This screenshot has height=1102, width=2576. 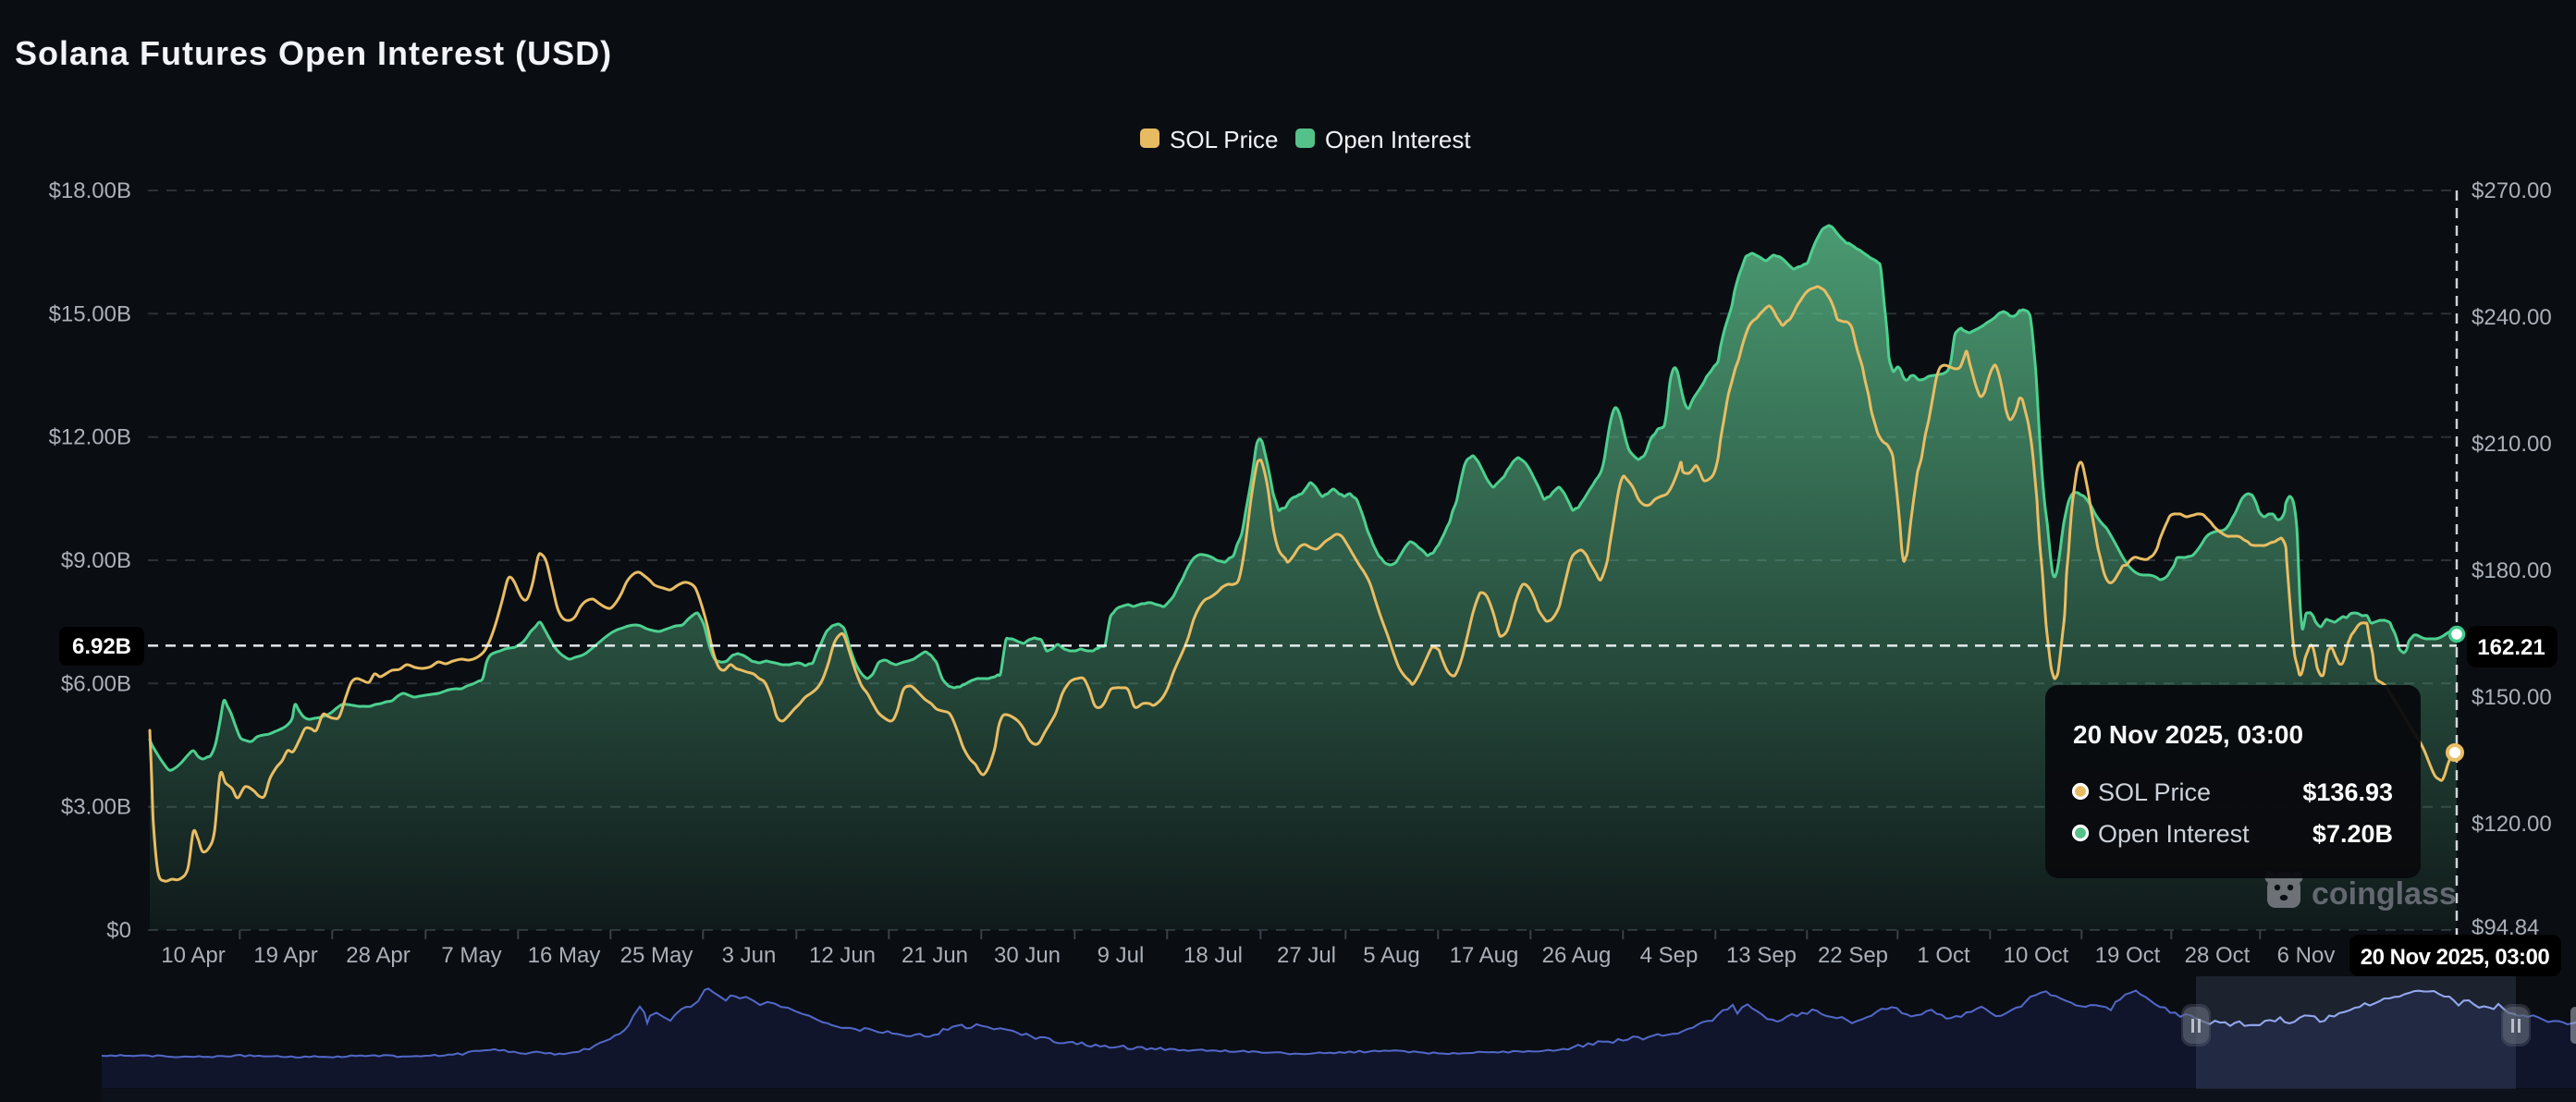 What do you see at coordinates (1853, 955) in the screenshot?
I see `svg-text: 22 Sep` at bounding box center [1853, 955].